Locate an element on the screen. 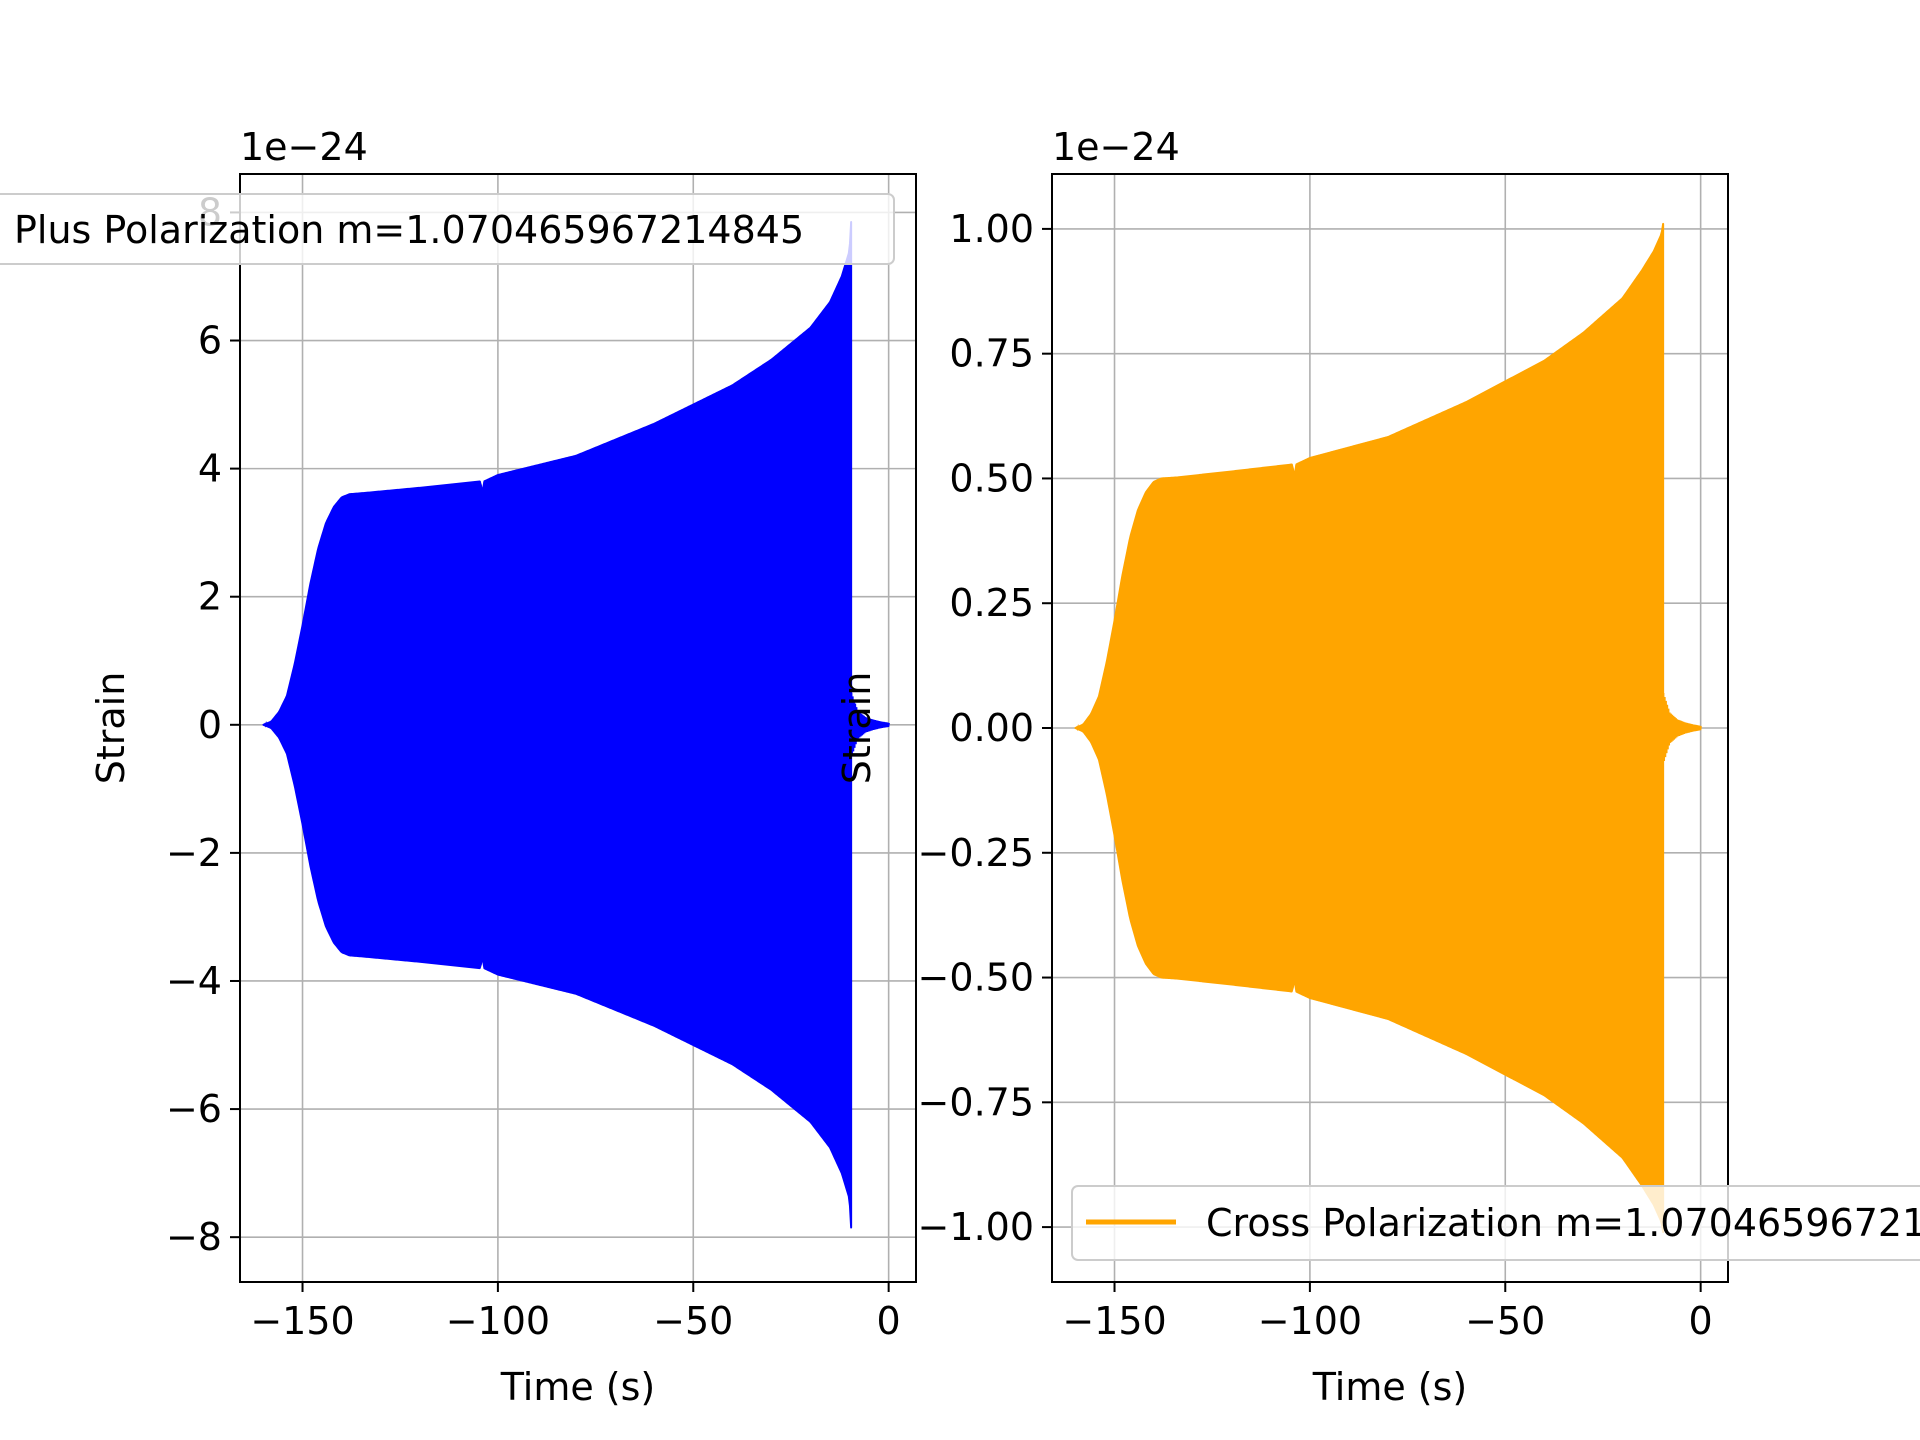 Image resolution: width=1920 pixels, height=1440 pixels. left-x-axis-label: Time (s) is located at coordinates (578, 1387).